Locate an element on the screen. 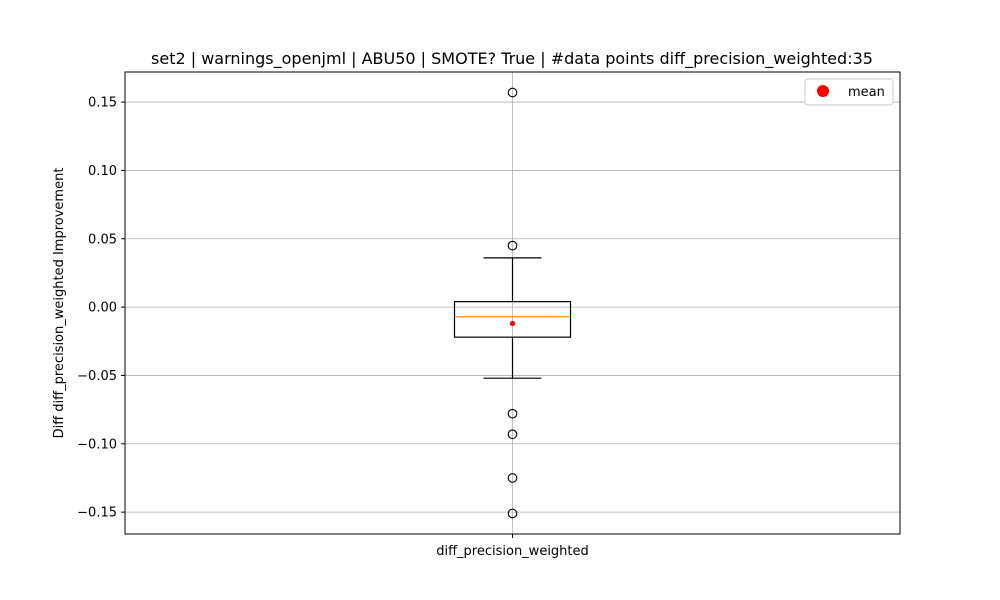  y-tick-label: −0.05 is located at coordinates (97, 376).